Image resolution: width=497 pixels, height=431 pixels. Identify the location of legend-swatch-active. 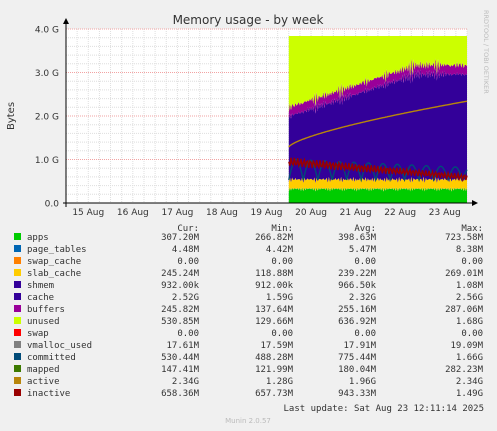
(17, 380).